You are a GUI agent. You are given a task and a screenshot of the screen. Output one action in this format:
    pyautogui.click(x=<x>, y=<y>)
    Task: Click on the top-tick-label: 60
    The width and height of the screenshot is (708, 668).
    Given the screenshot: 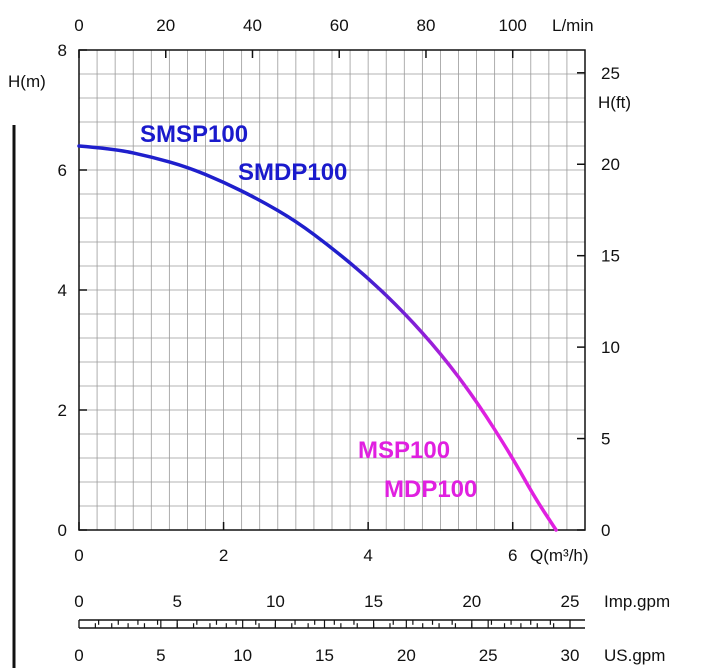 What is the action you would take?
    pyautogui.click(x=339, y=25)
    